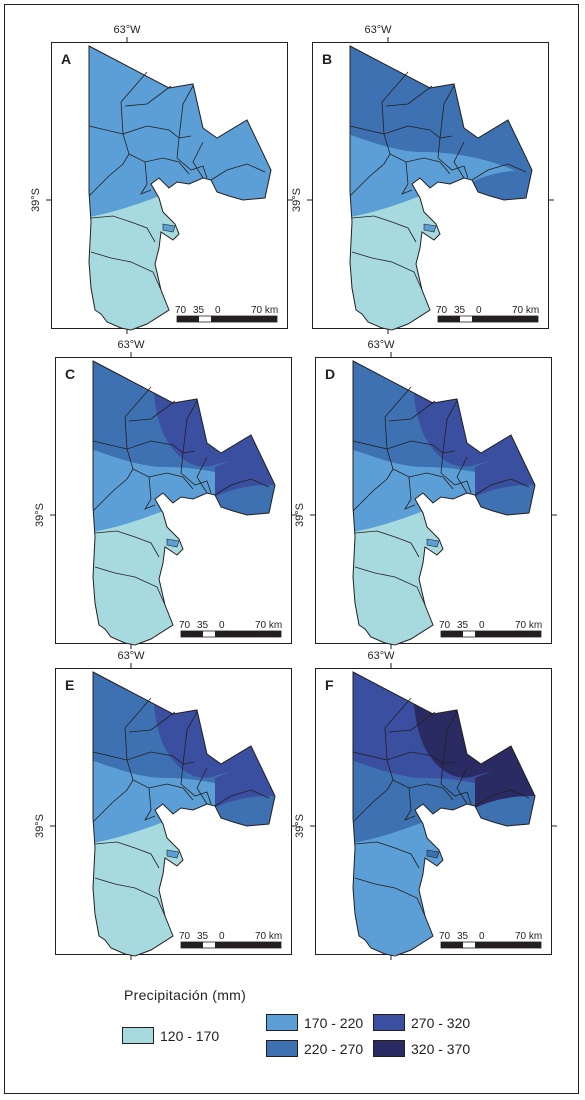 The width and height of the screenshot is (585, 1100). I want to click on map-panel-f: F 70 35 0 70 km 63°W 39°S, so click(425, 805).